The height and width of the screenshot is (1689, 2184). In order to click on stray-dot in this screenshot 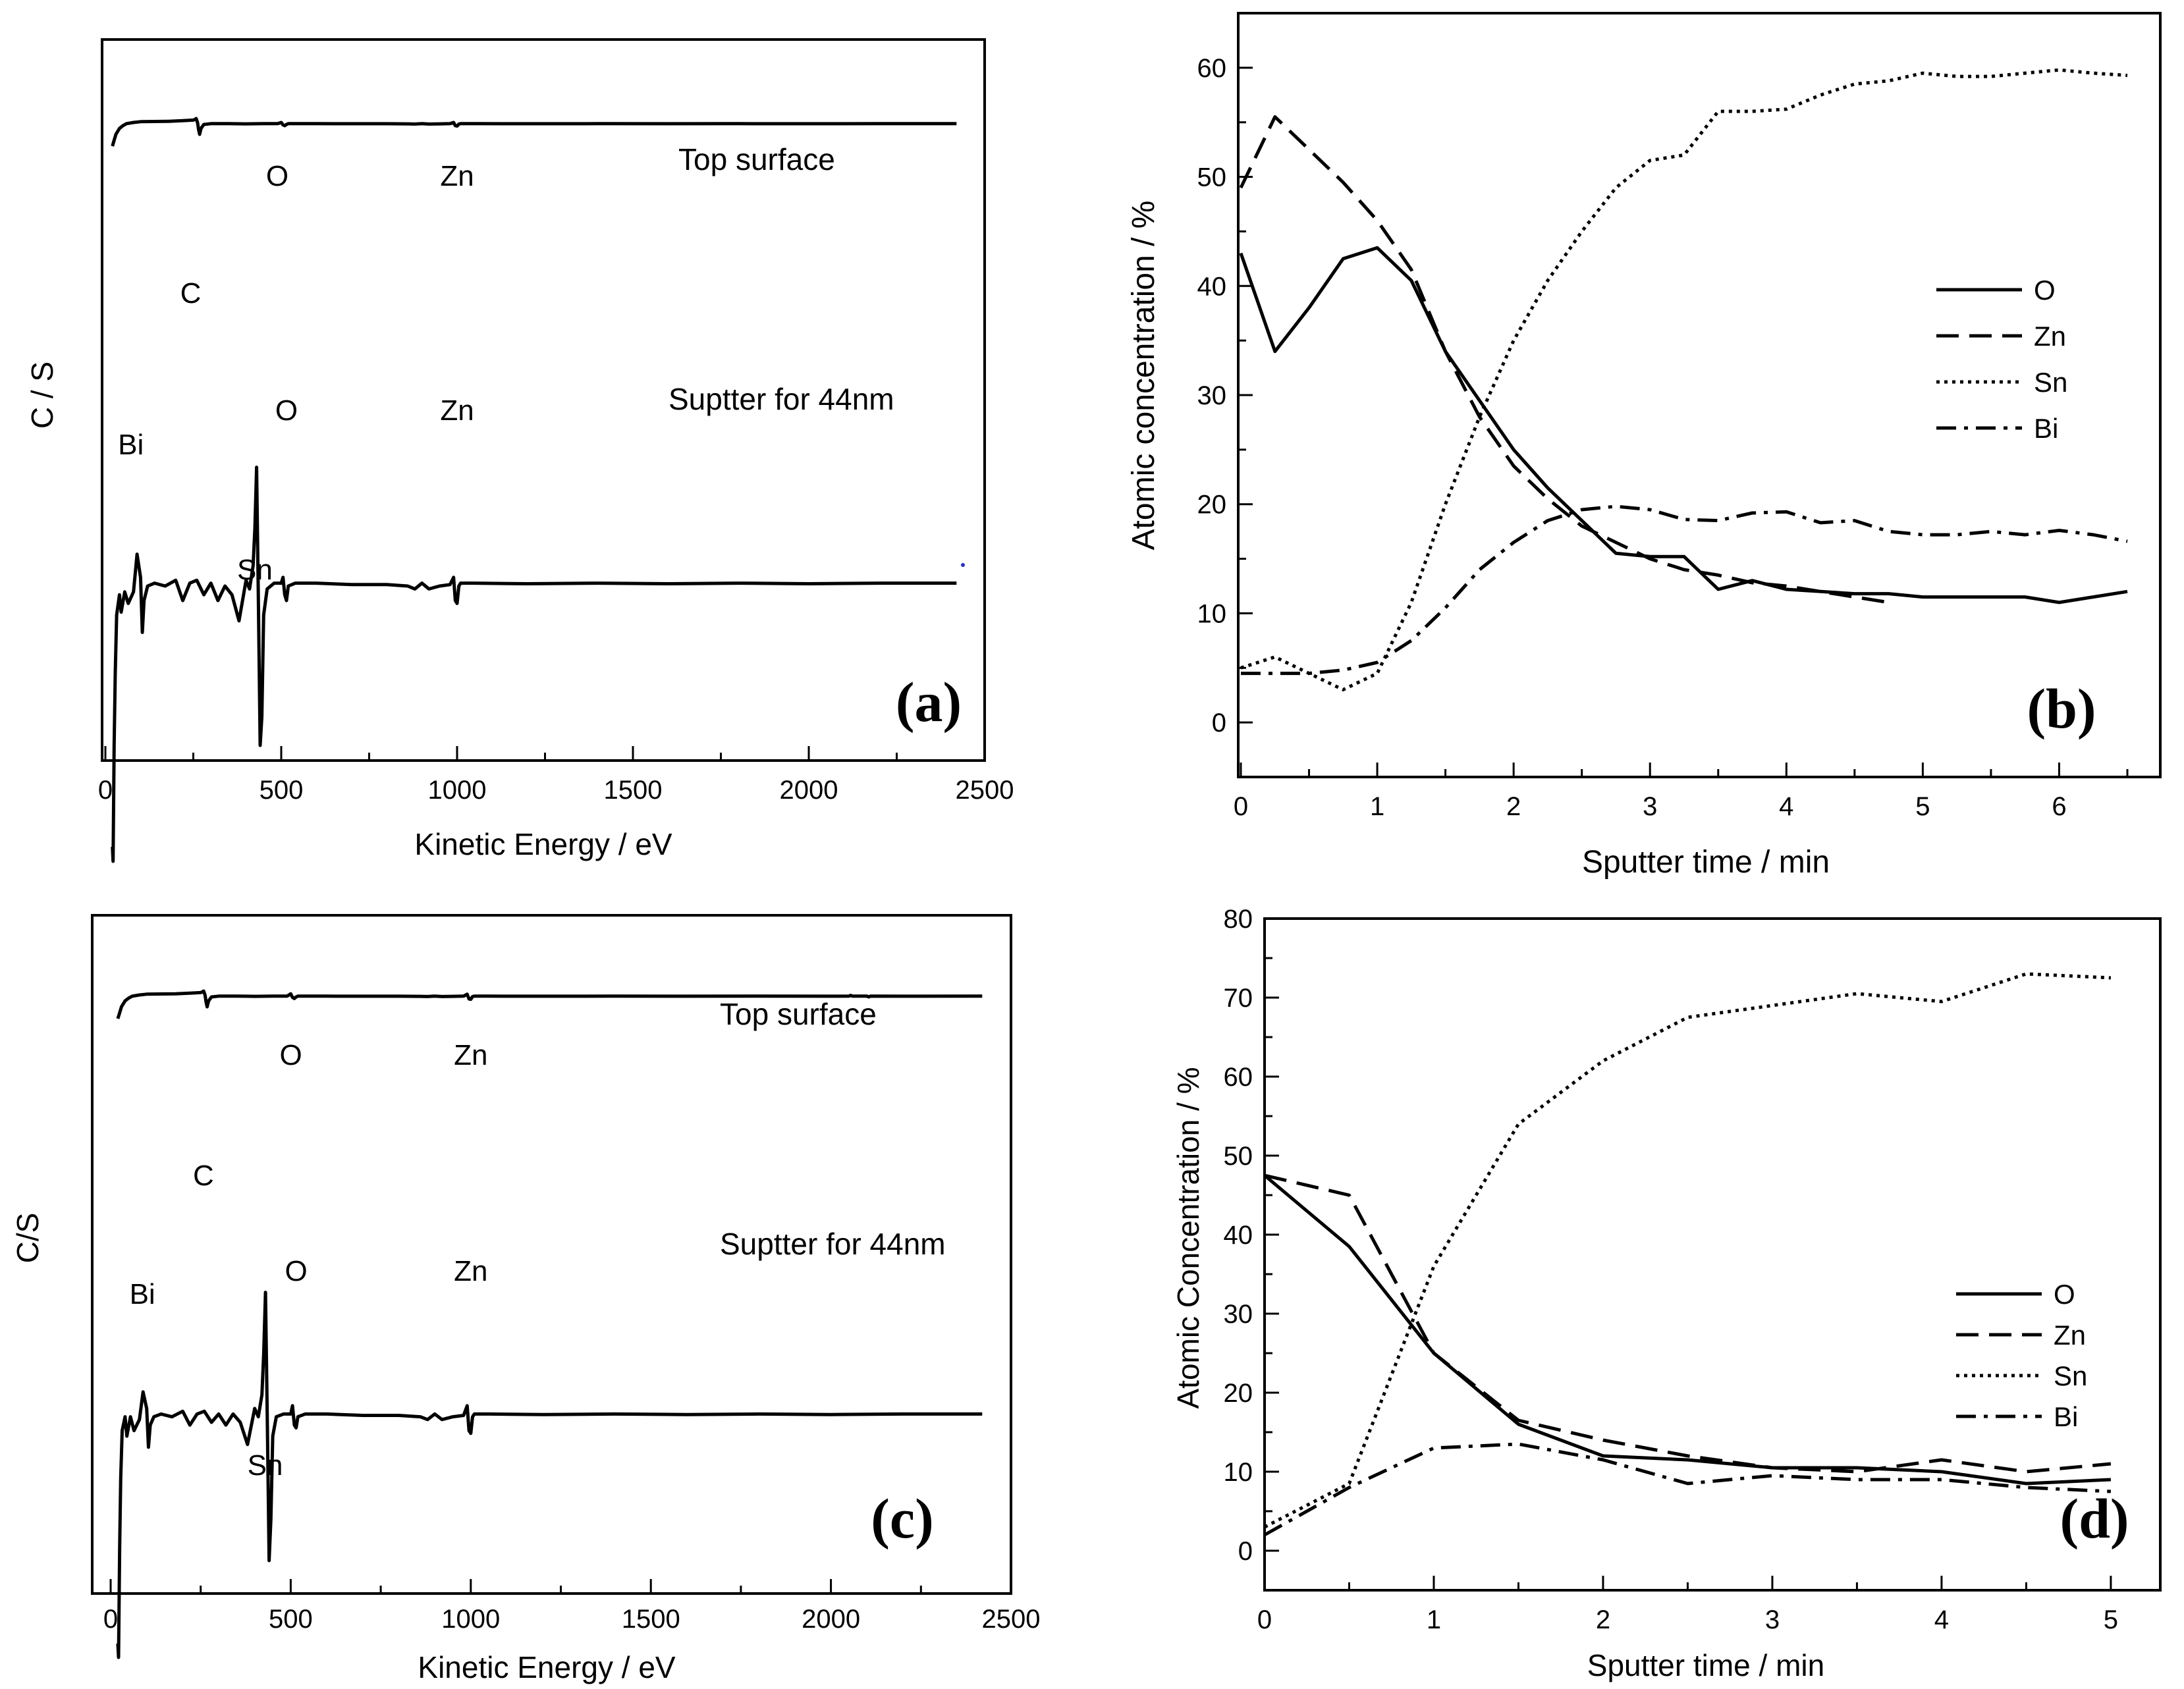, I will do `click(963, 565)`.